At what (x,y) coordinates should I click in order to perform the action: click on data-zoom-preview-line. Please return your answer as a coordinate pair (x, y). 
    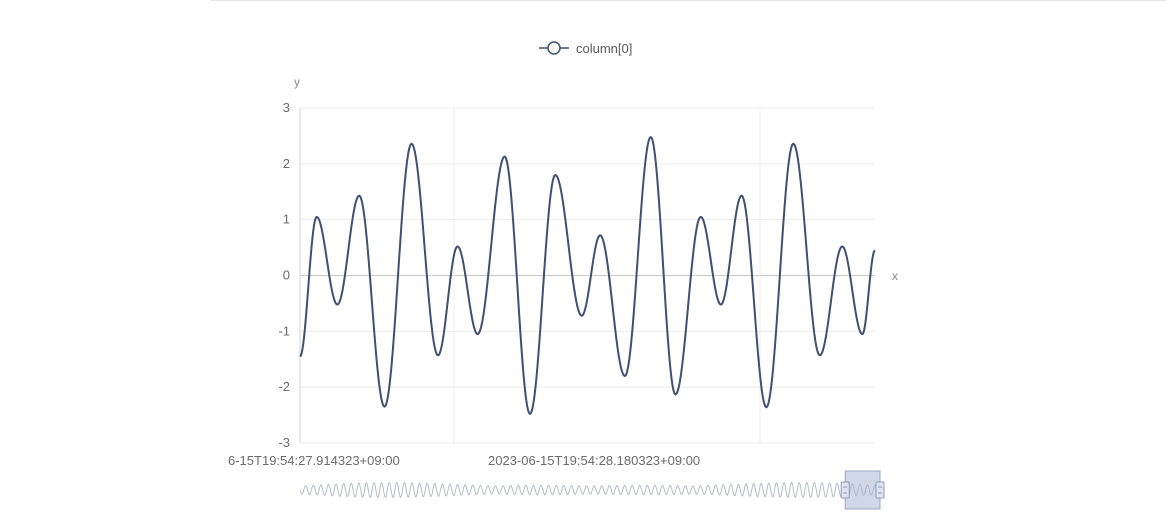
    Looking at the image, I should click on (590, 490).